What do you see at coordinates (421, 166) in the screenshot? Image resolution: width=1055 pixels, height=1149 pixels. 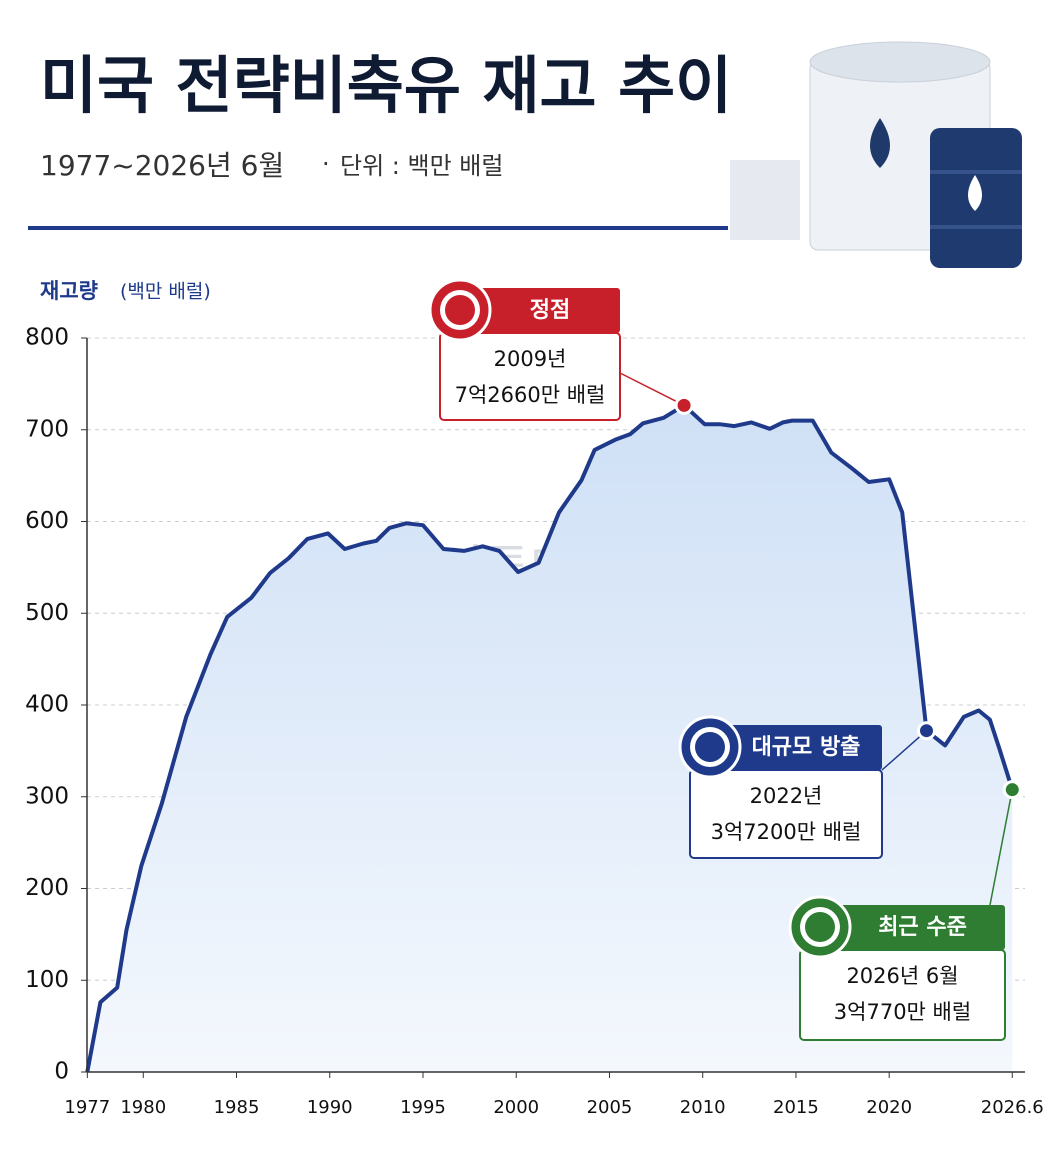 I see `unit-note: 단위 : 백만 배럴` at bounding box center [421, 166].